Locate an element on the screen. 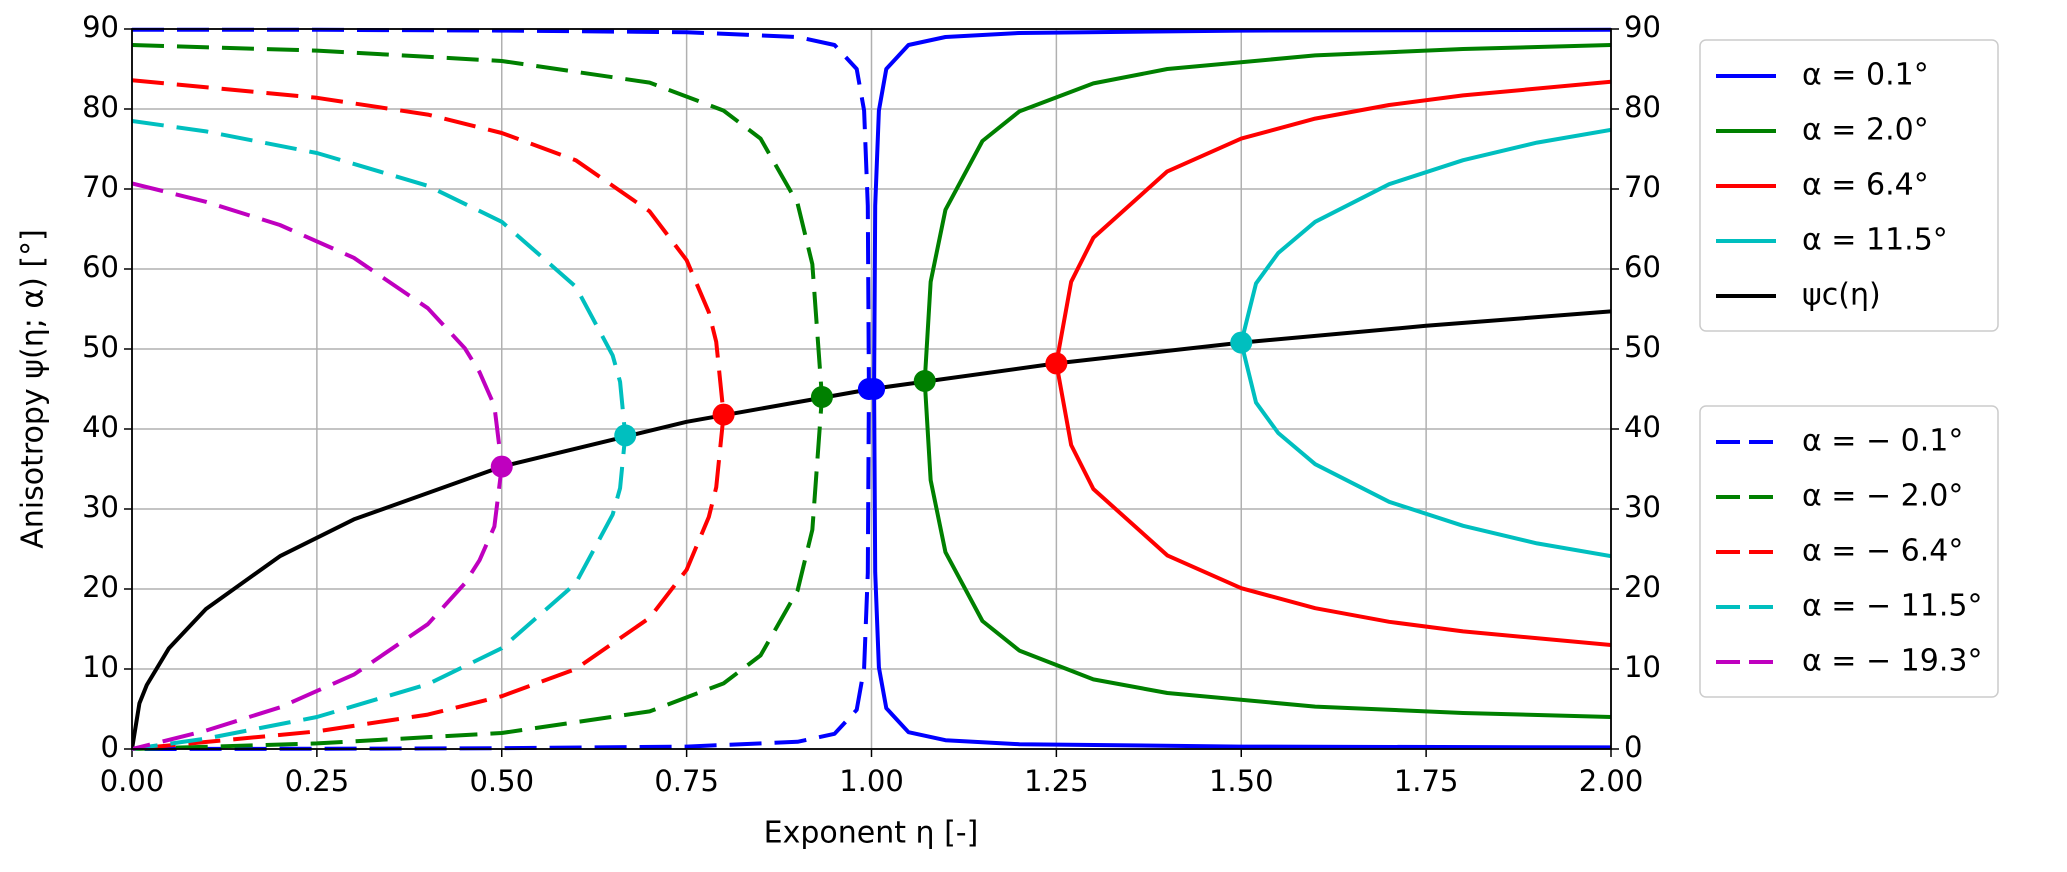 This screenshot has height=872, width=2067. x-tick-label: 0.75 is located at coordinates (686, 781).